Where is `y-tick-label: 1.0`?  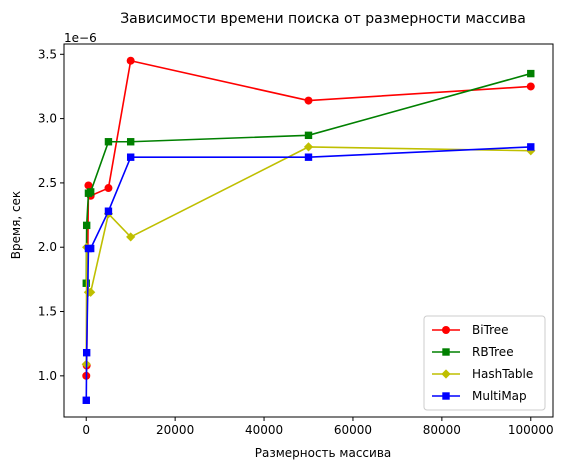
y-tick-label: 1.0 is located at coordinates (47, 376).